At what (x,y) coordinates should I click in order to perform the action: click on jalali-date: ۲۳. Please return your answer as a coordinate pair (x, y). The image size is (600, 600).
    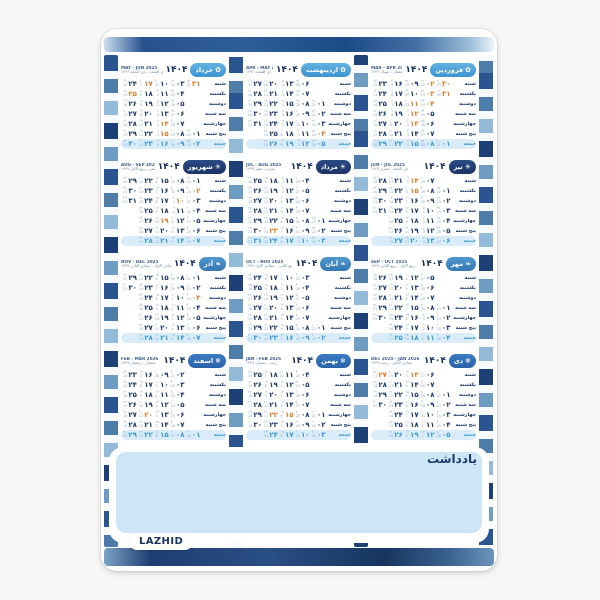
    Looking at the image, I should click on (398, 317).